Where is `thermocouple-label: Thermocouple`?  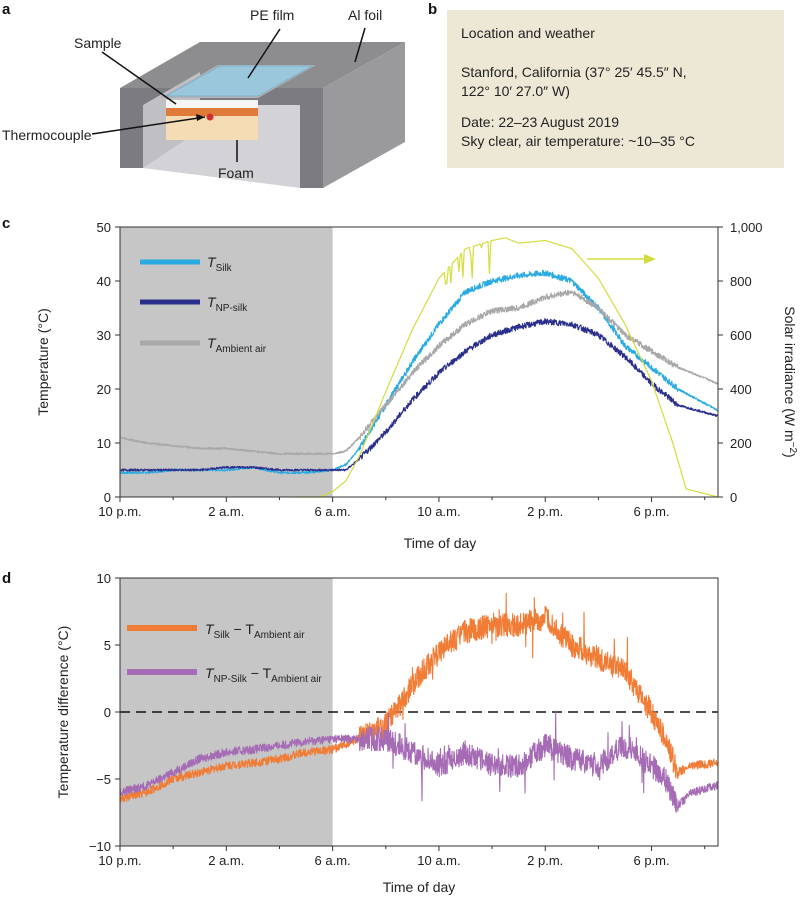 thermocouple-label: Thermocouple is located at coordinates (47, 135).